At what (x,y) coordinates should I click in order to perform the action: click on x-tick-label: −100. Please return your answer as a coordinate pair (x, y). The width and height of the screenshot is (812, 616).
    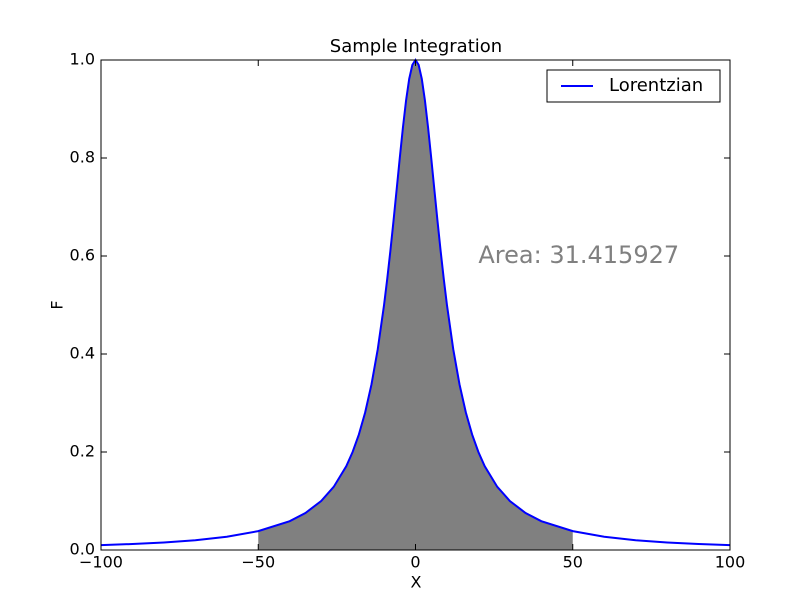
    Looking at the image, I should click on (101, 562).